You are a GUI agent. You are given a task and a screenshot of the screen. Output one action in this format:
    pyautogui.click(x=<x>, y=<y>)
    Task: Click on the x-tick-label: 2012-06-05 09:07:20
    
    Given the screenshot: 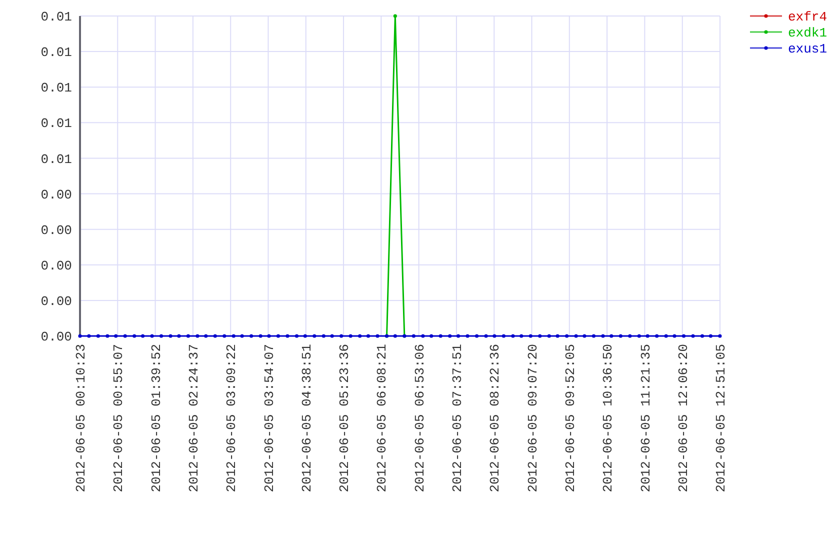 What is the action you would take?
    pyautogui.click(x=532, y=418)
    